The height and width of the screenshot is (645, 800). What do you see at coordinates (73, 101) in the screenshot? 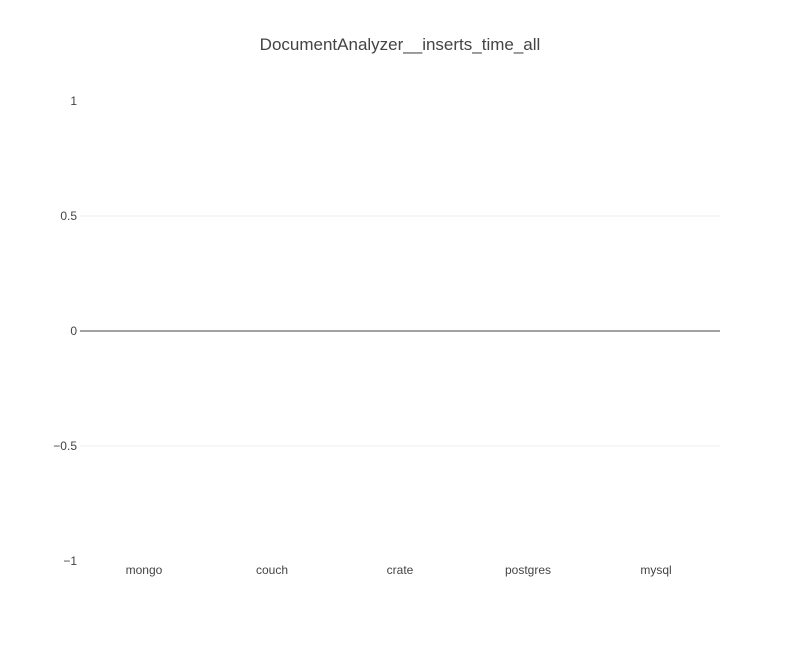
I see `y-tick-label: 1` at bounding box center [73, 101].